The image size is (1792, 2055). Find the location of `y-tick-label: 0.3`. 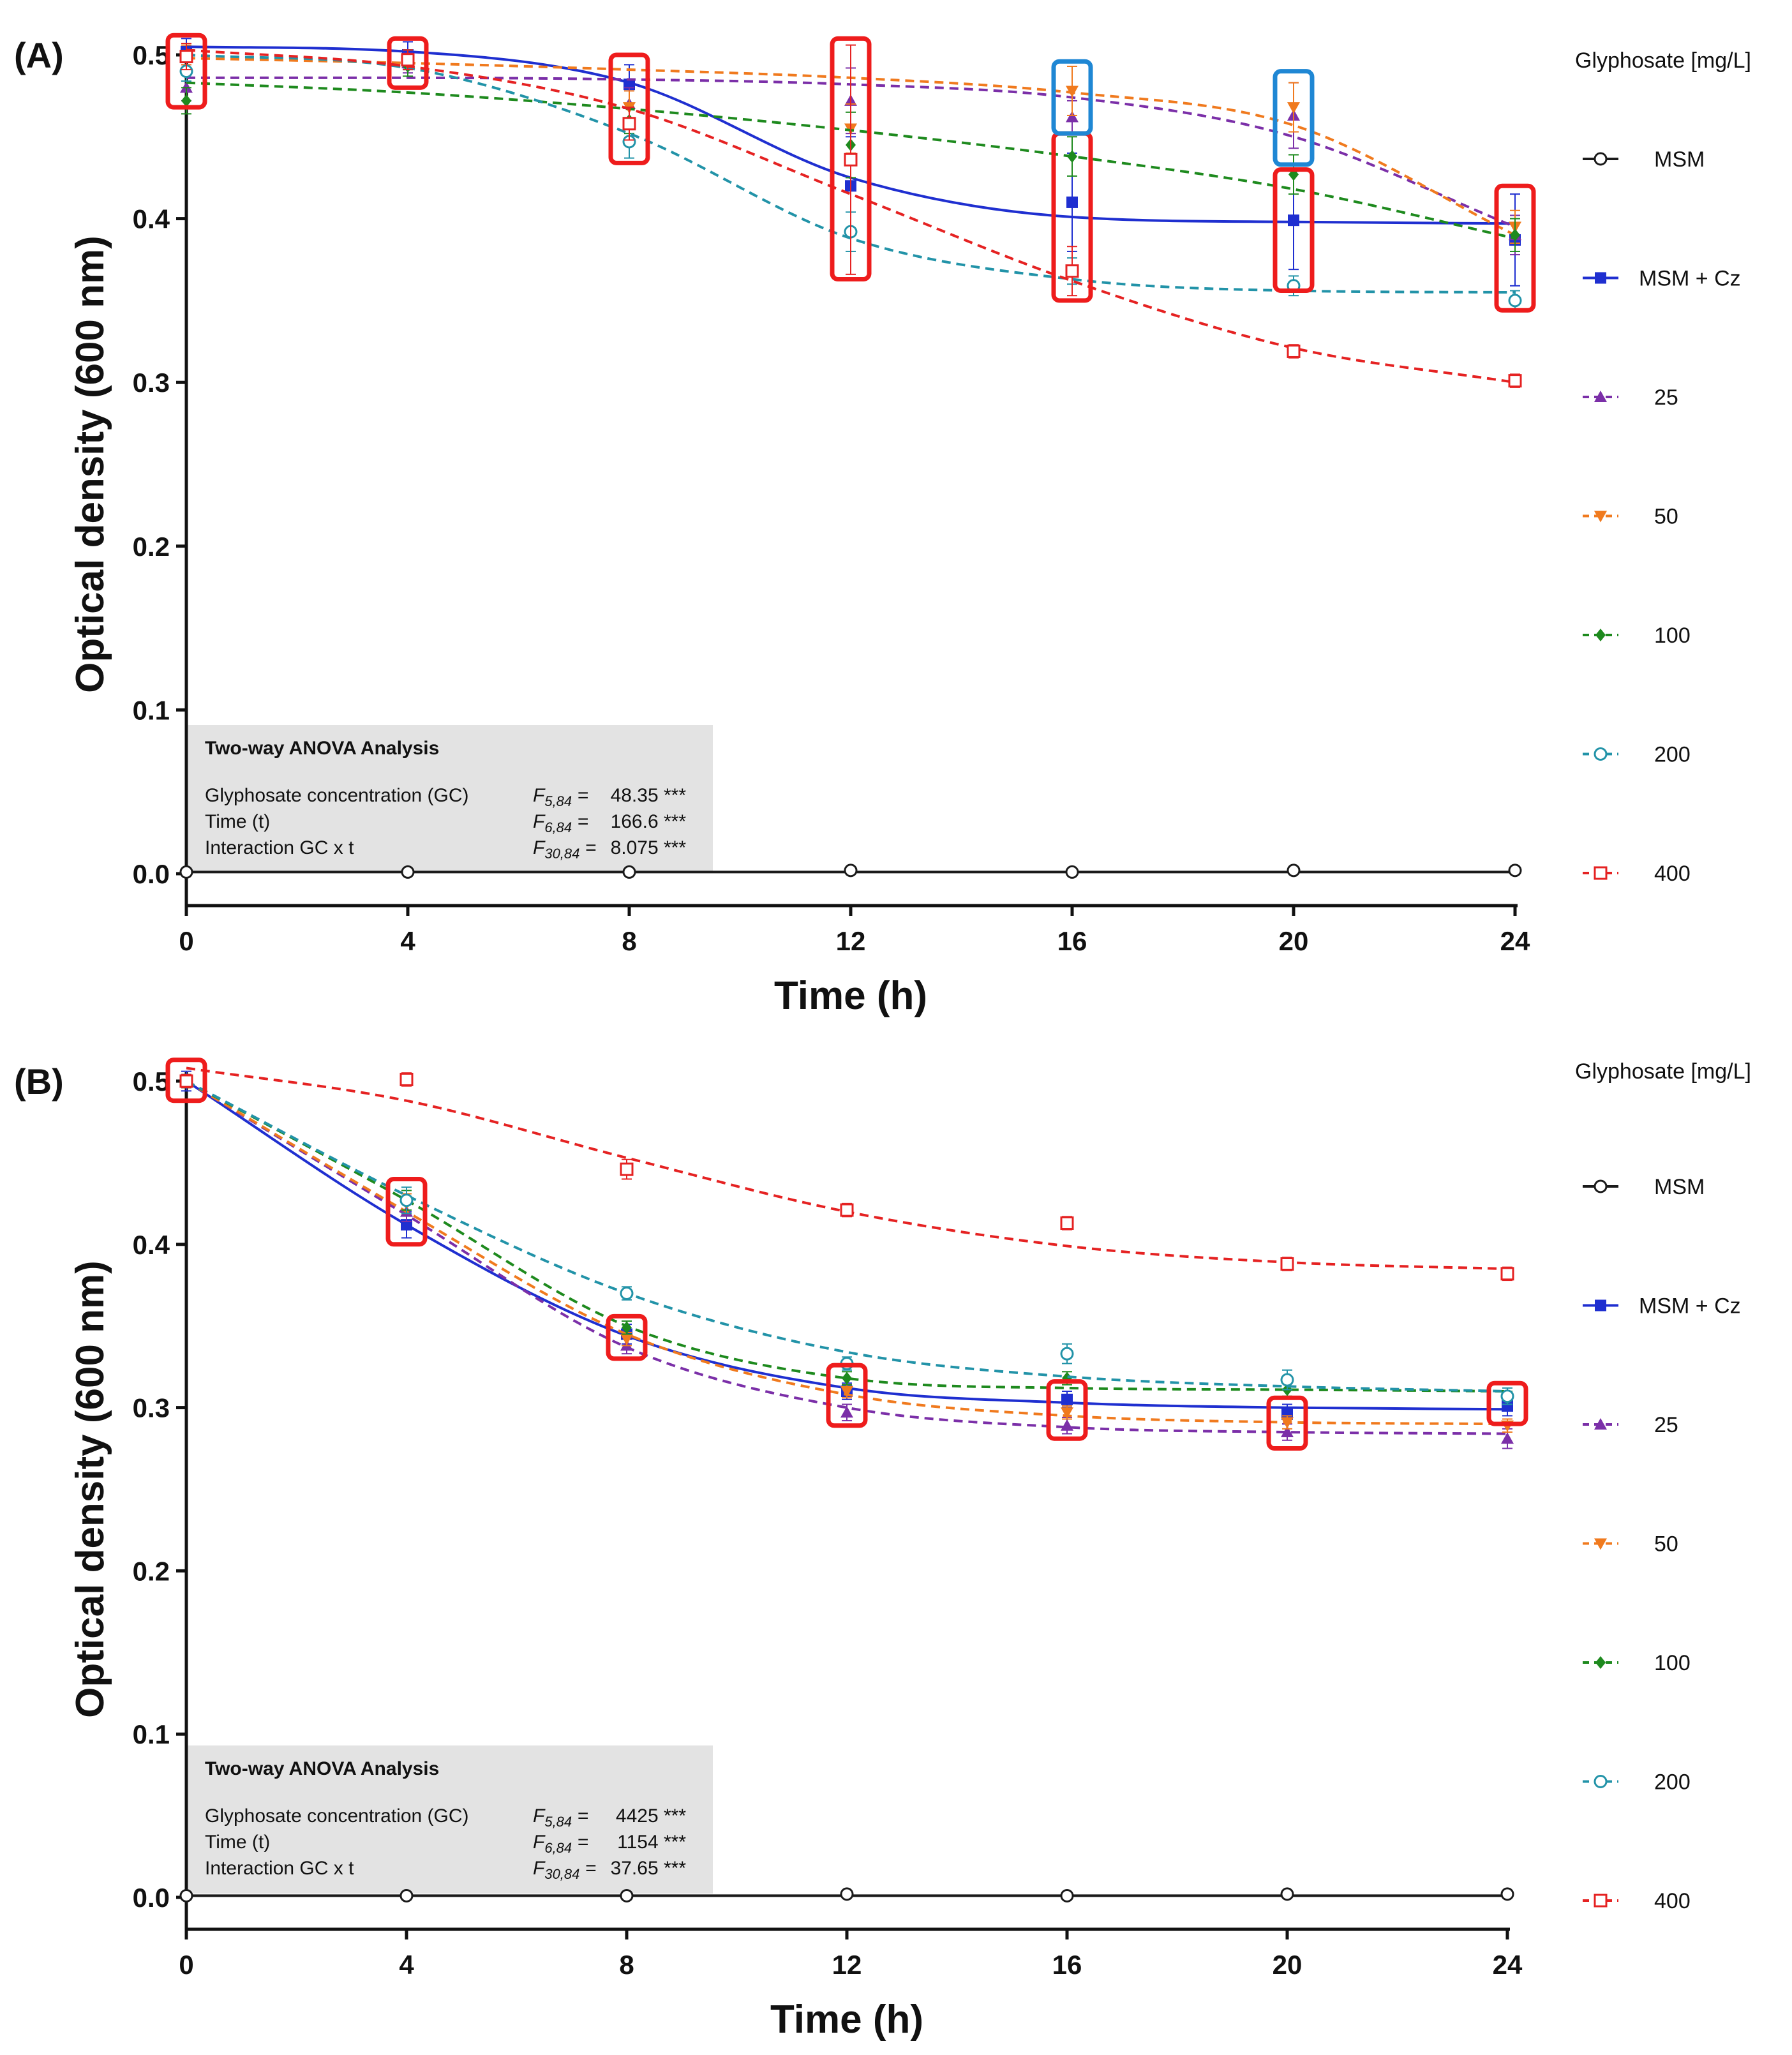

y-tick-label: 0.3 is located at coordinates (151, 383).